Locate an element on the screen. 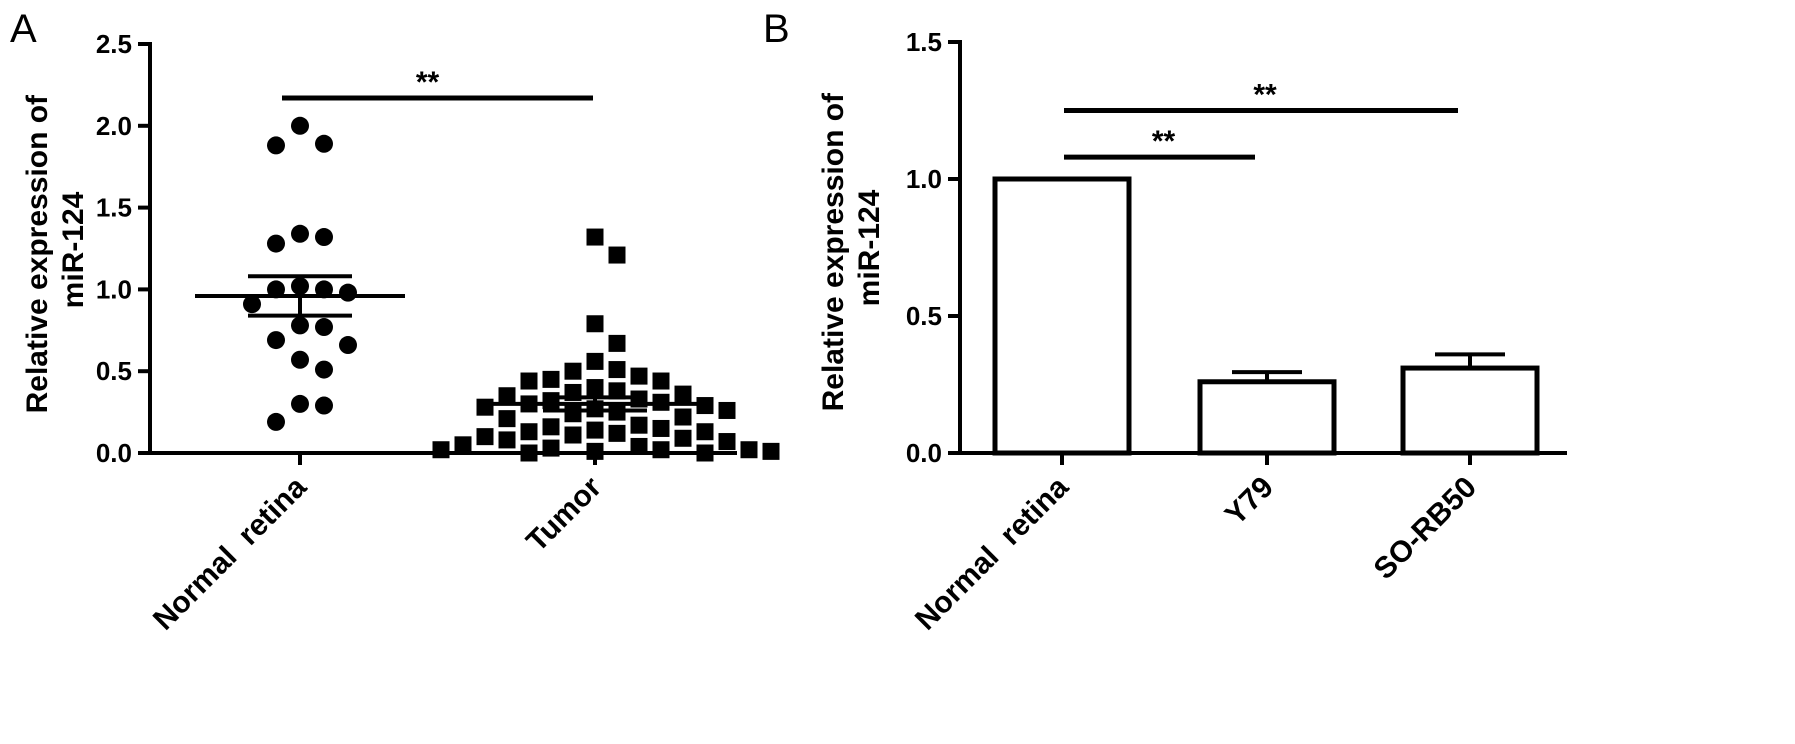 This screenshot has height=744, width=1795. panel-b-significance: ** ** is located at coordinates (1261, 119).